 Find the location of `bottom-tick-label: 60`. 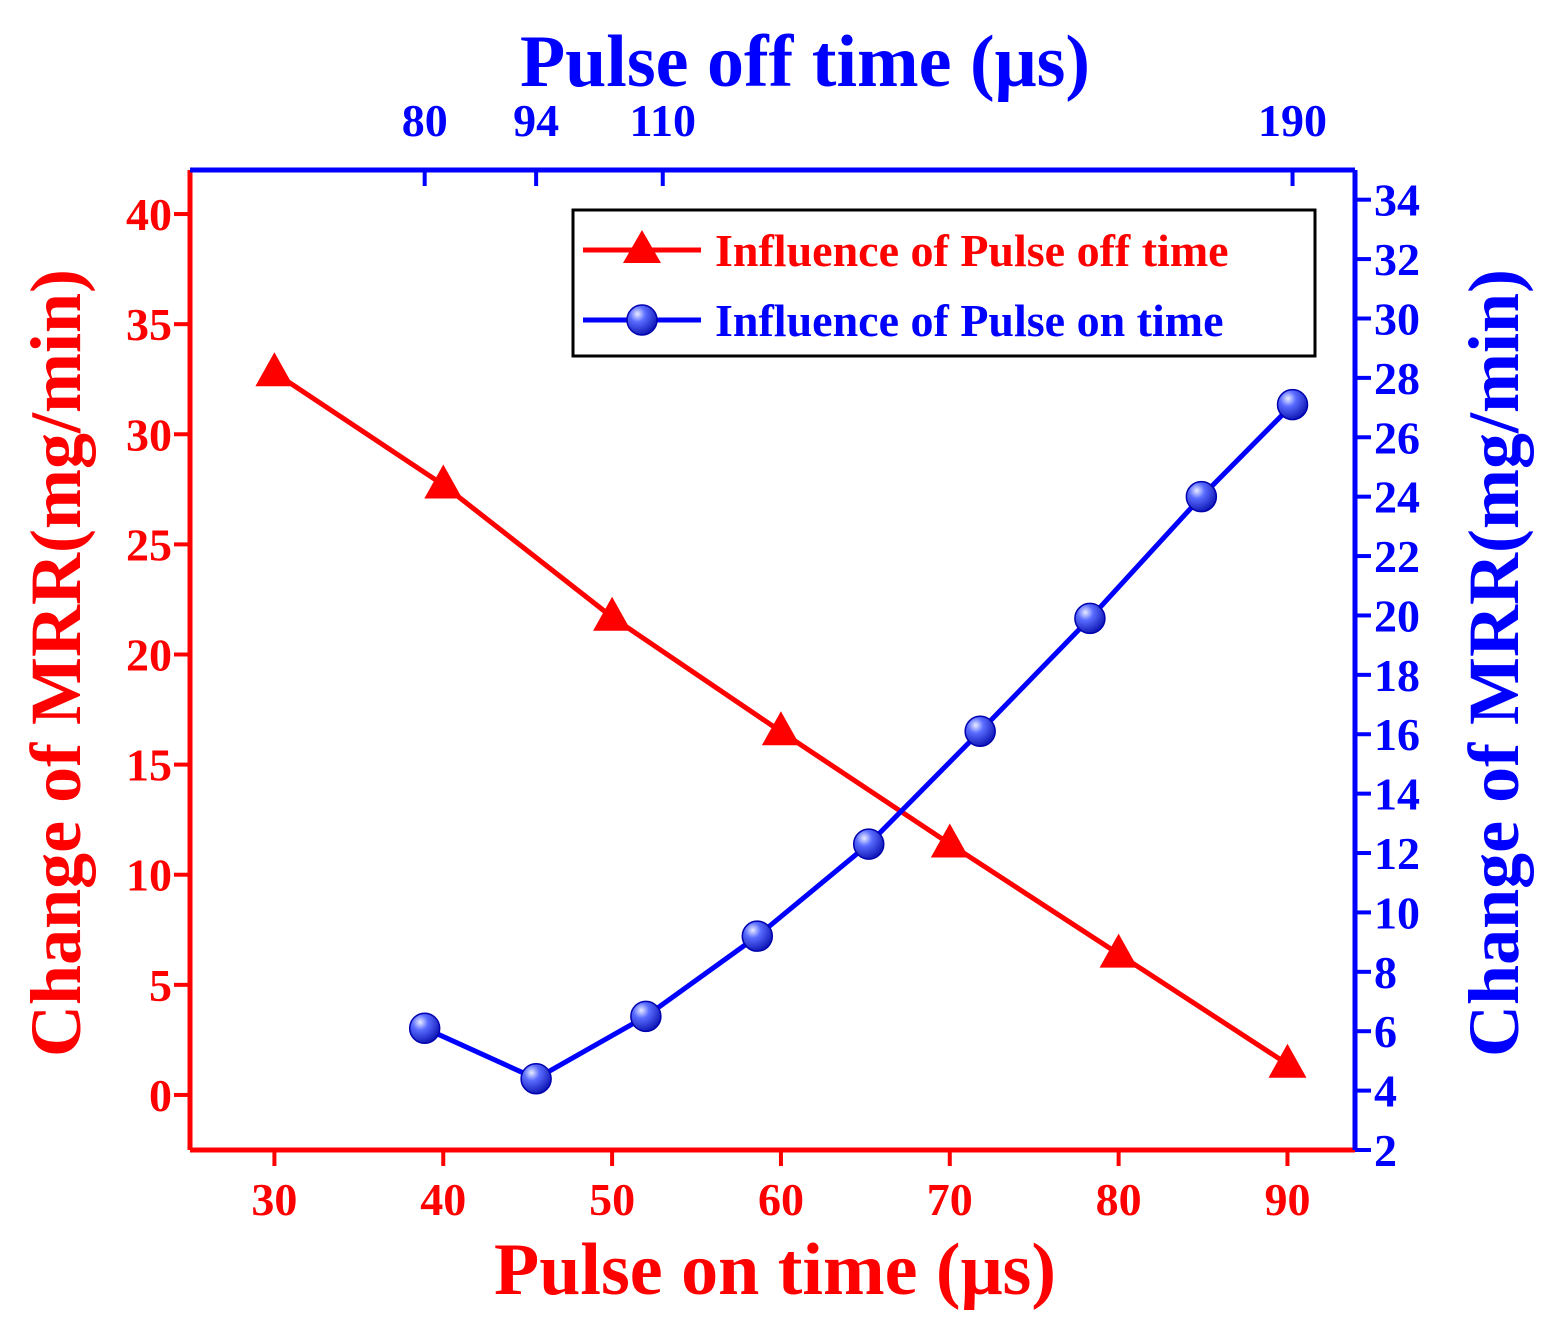

bottom-tick-label: 60 is located at coordinates (781, 1199).